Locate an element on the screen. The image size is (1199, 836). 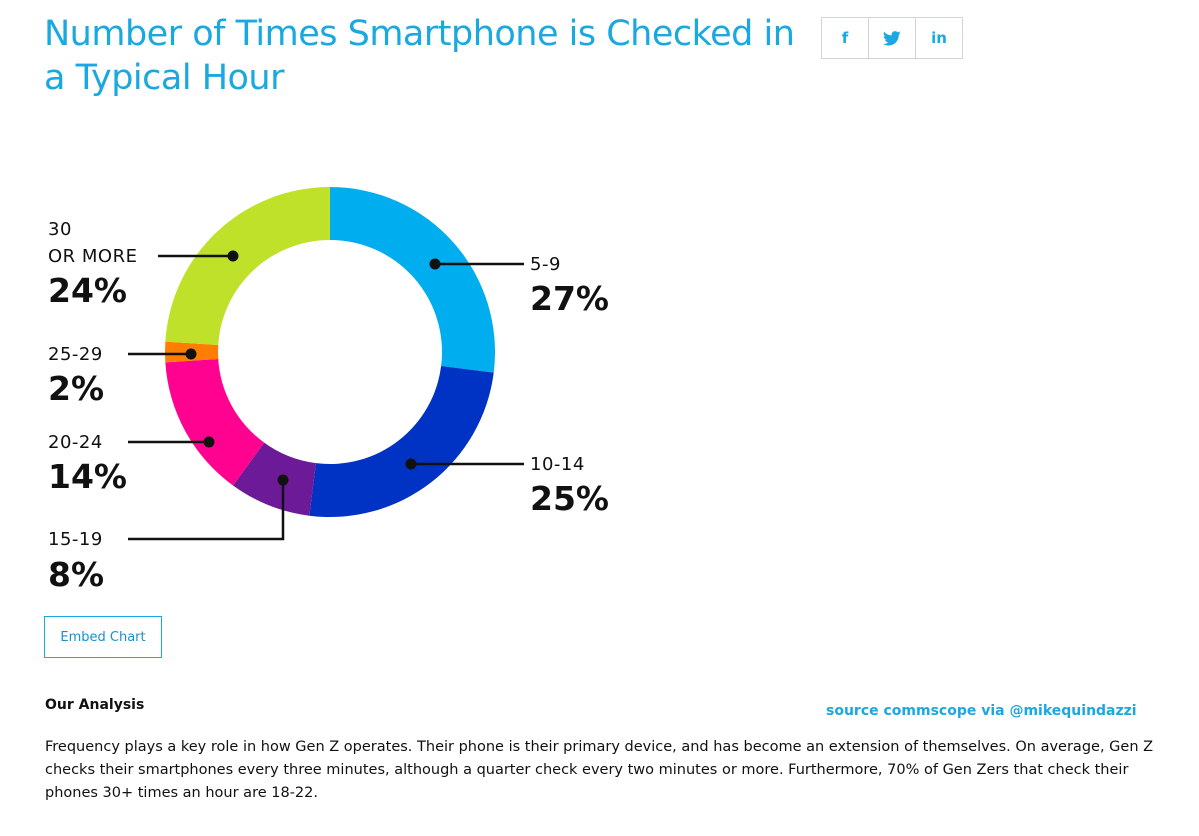
leader-lines is located at coordinates (326, 395).